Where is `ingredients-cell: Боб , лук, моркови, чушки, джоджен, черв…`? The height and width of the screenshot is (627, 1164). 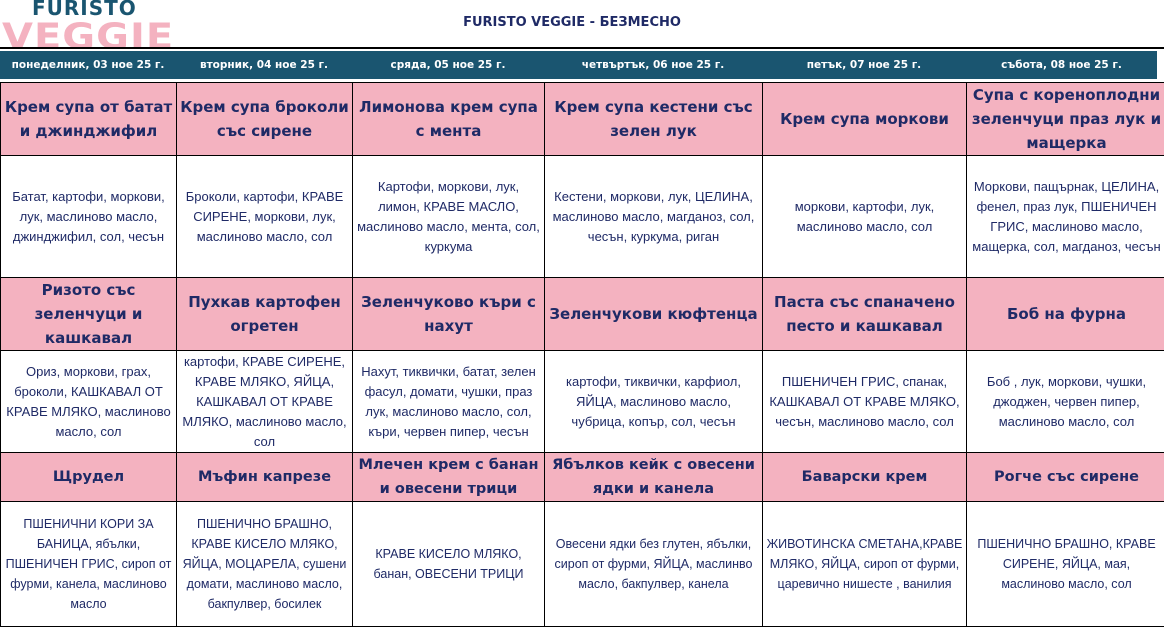
ingredients-cell: Боб , лук, моркови, чушки, джоджен, черв… is located at coordinates (1065, 402).